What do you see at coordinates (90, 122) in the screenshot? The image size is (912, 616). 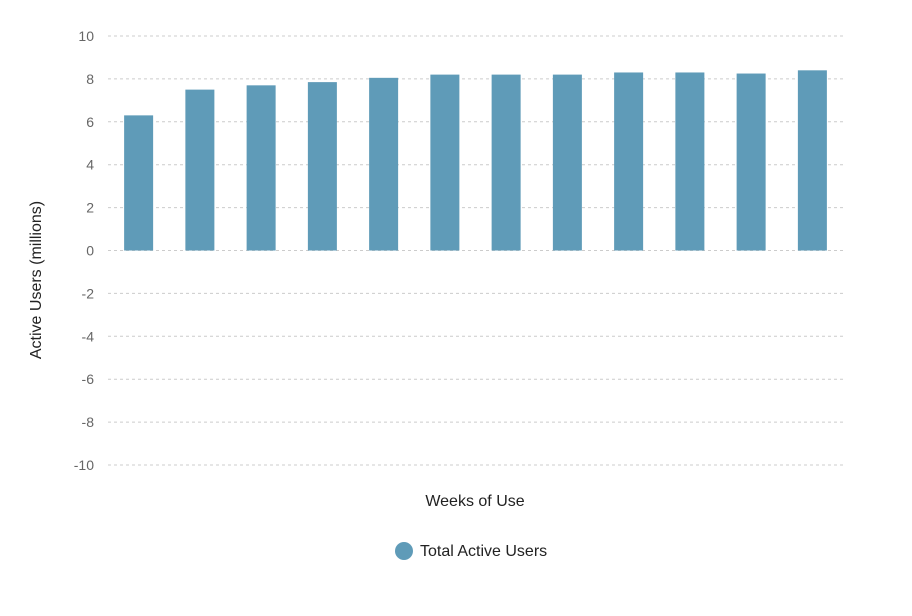 I see `y-tick-label: 6` at bounding box center [90, 122].